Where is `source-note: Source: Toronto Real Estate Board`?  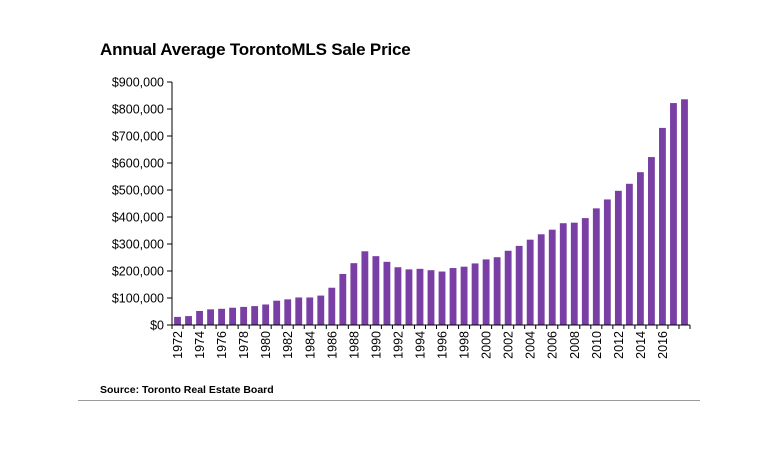
source-note: Source: Toronto Real Estate Board is located at coordinates (187, 390).